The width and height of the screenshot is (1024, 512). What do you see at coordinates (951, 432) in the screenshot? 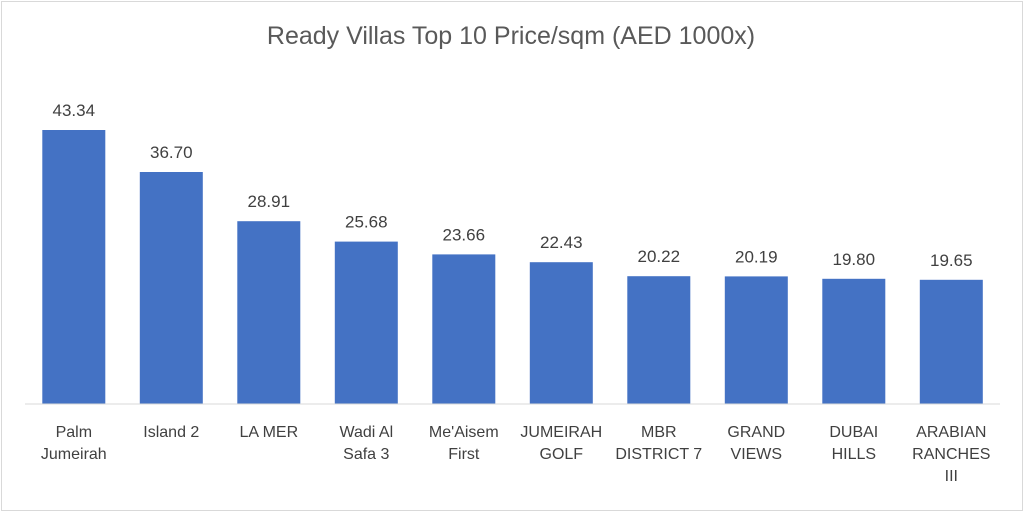
I see `category-label-9-line-0: ARABIAN` at bounding box center [951, 432].